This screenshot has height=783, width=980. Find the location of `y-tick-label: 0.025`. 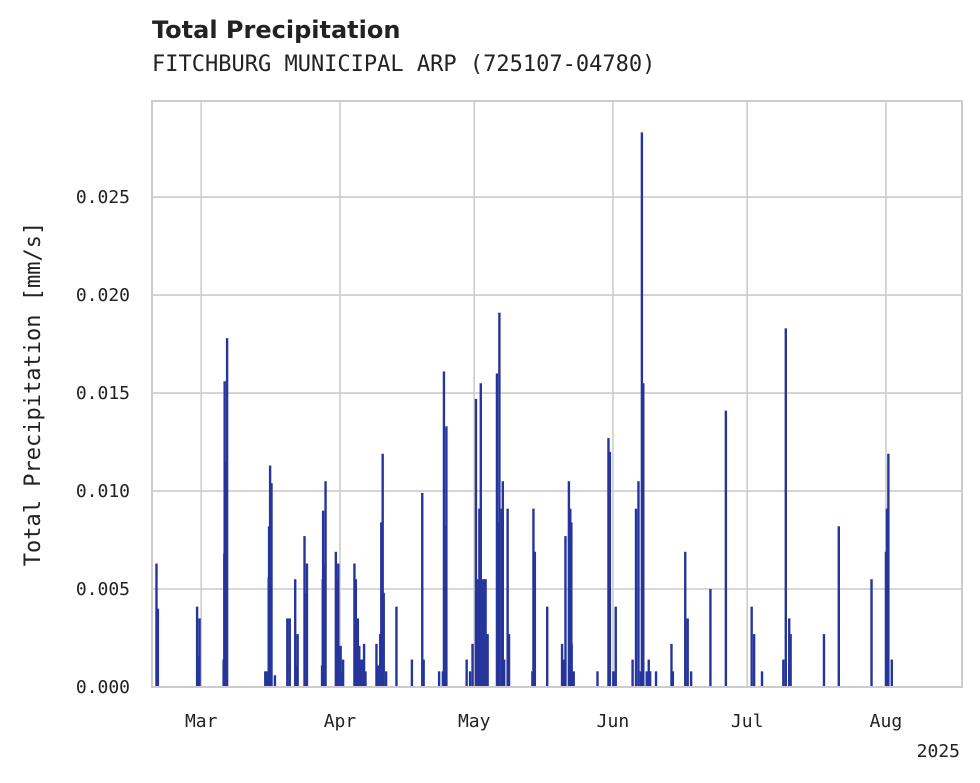

y-tick-label: 0.025 is located at coordinates (103, 197).